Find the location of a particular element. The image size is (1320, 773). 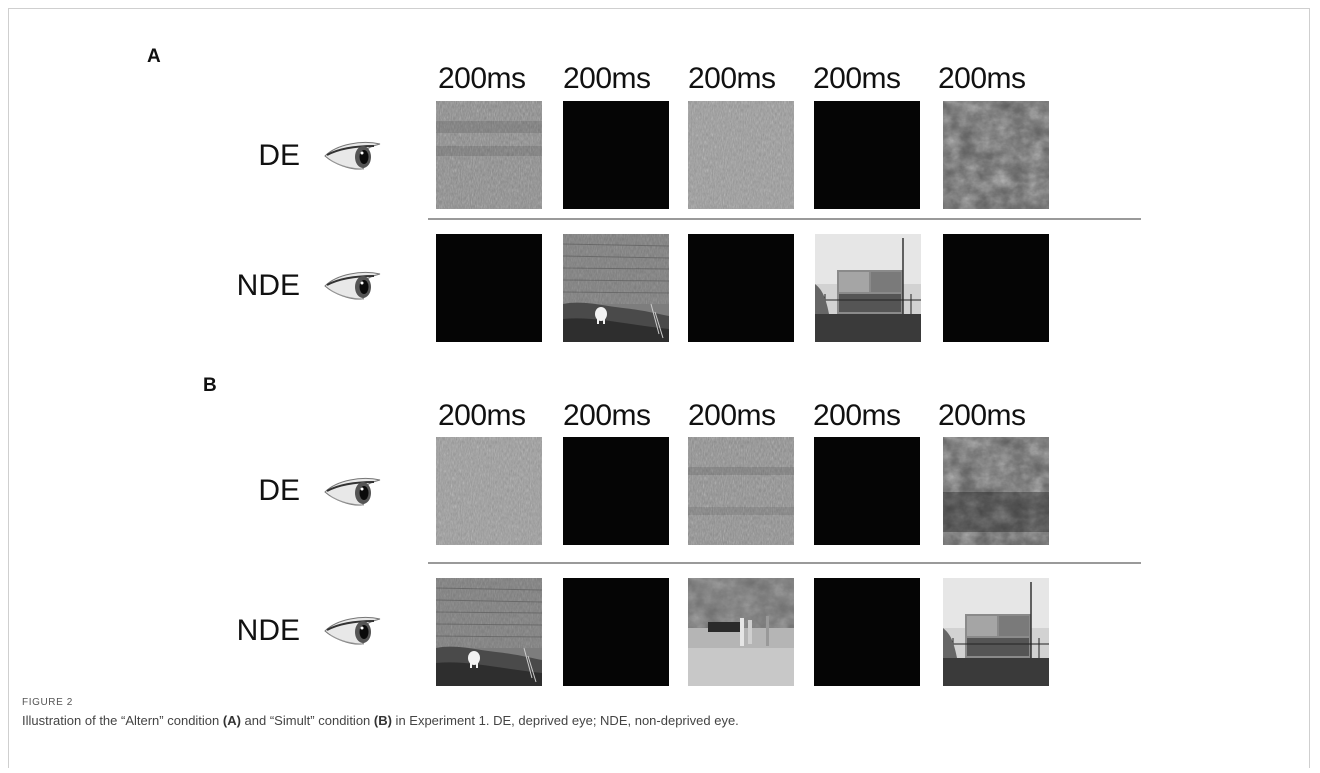

photo-field-tile is located at coordinates (741, 632).